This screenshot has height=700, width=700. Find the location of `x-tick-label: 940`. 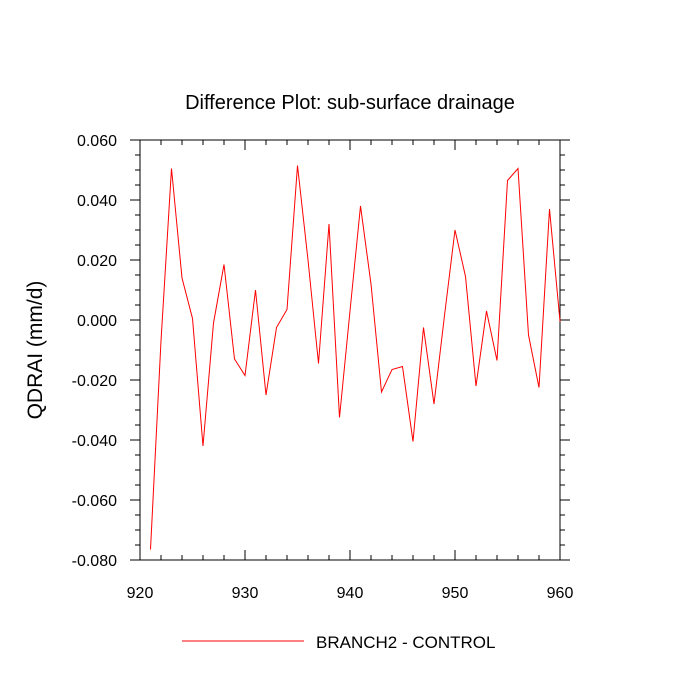

x-tick-label: 940 is located at coordinates (350, 593).